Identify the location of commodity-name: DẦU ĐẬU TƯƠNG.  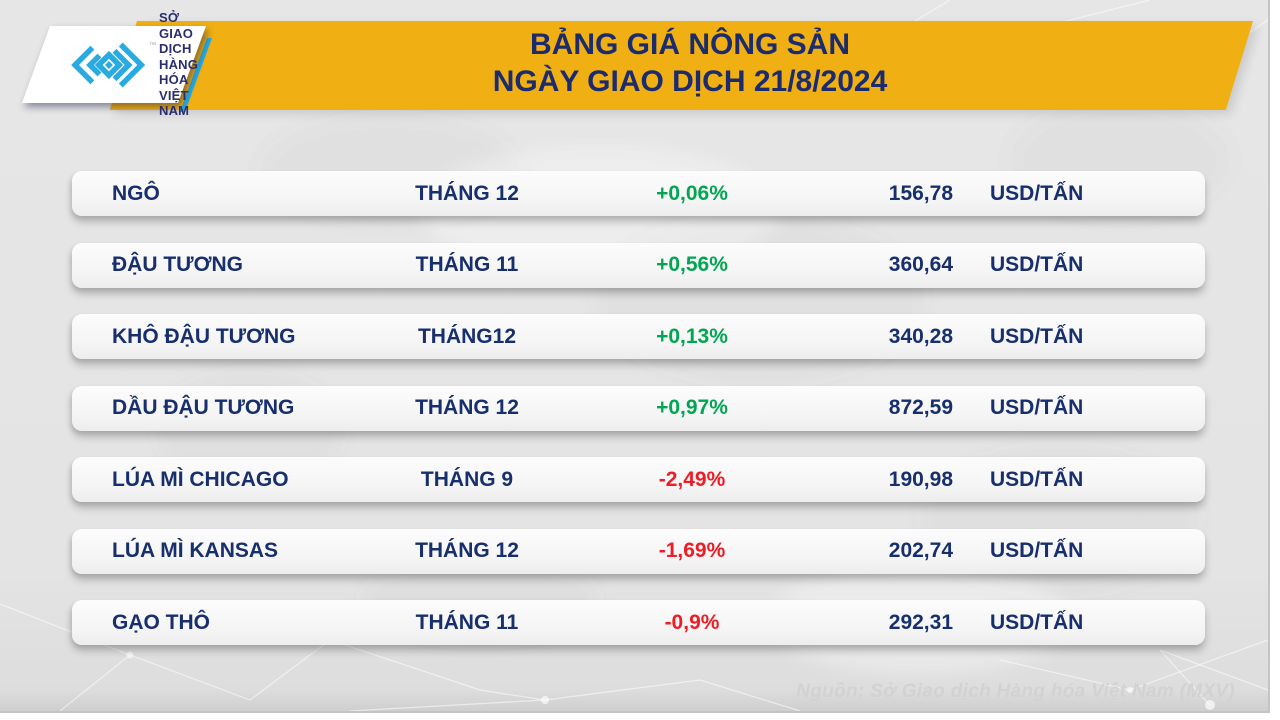
(203, 407).